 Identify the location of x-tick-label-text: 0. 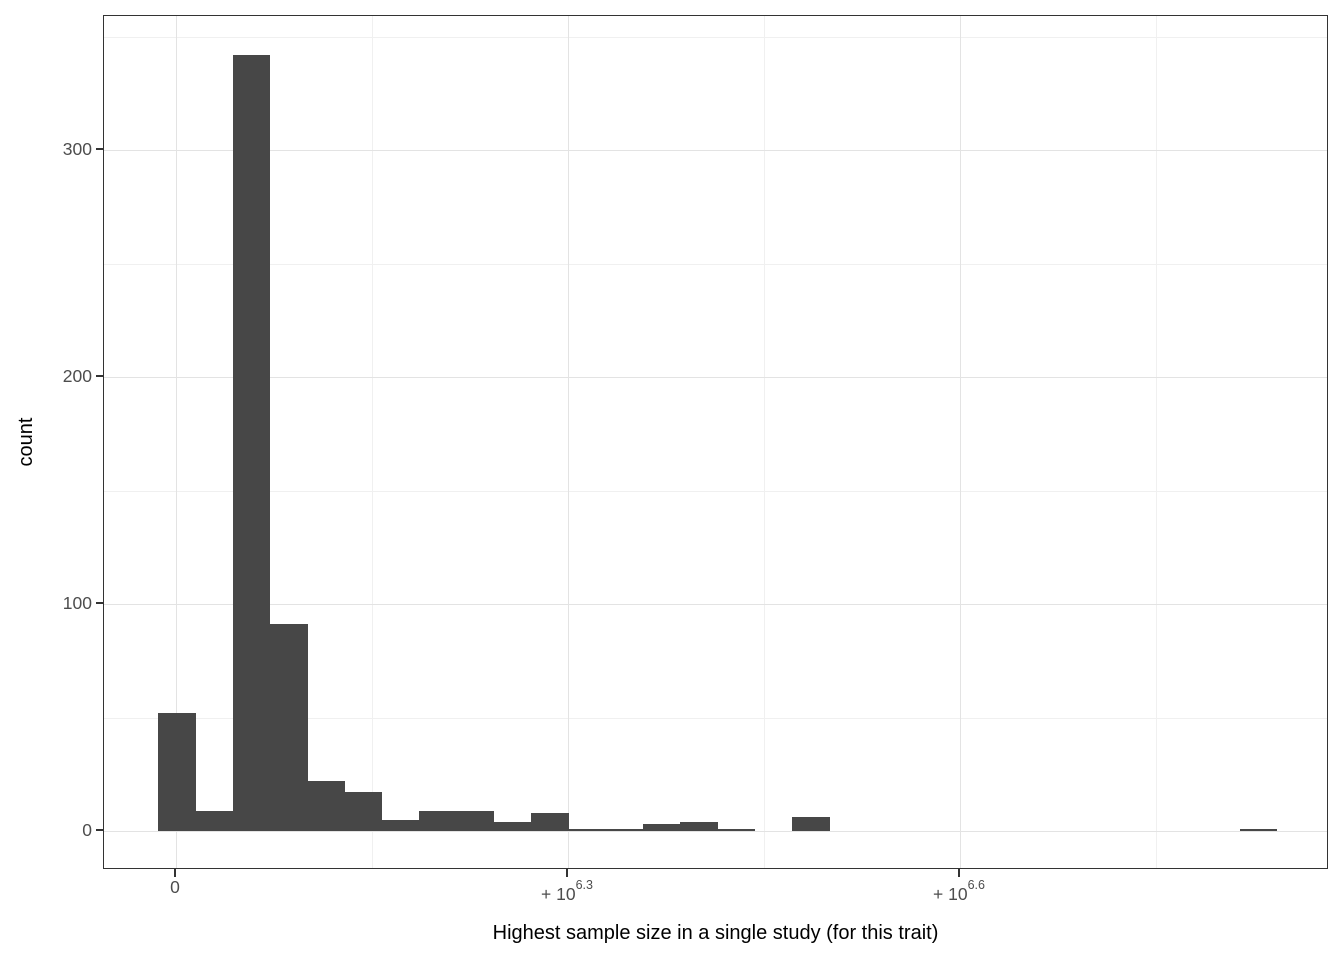
(175, 887).